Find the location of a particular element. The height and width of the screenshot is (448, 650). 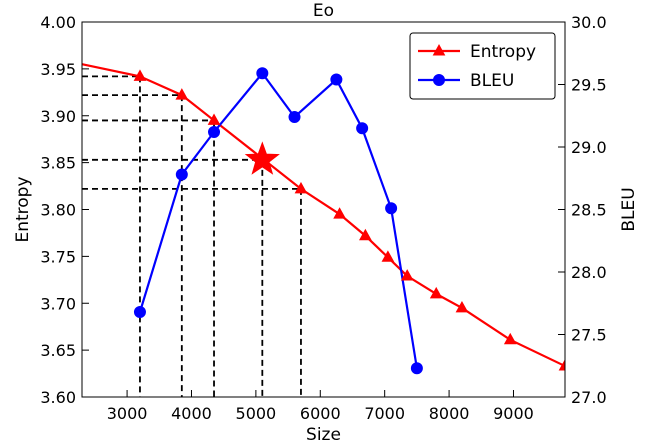

y-right-tick-label: 27.0 is located at coordinates (589, 397).